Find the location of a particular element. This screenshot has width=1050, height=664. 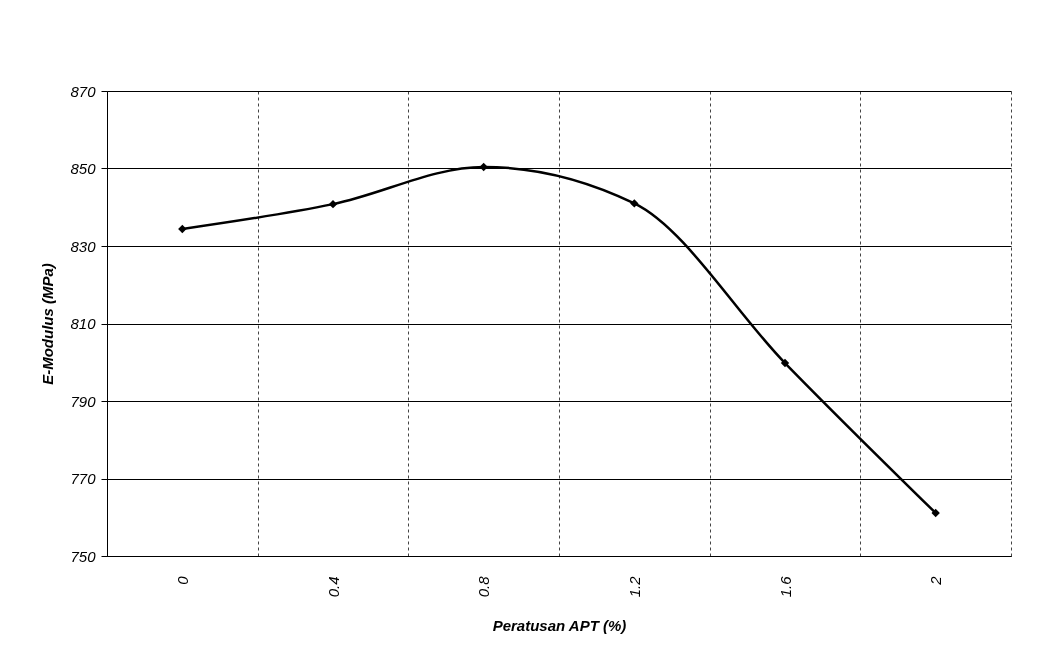

y-tick-label: 830 is located at coordinates (83, 246).